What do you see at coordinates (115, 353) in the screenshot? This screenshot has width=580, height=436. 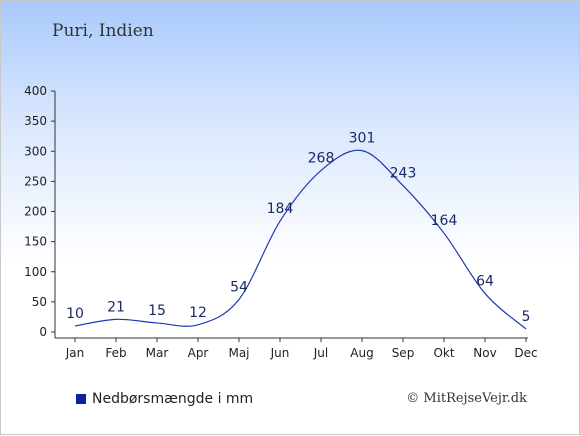 I see `x-tick-label: Feb` at bounding box center [115, 353].